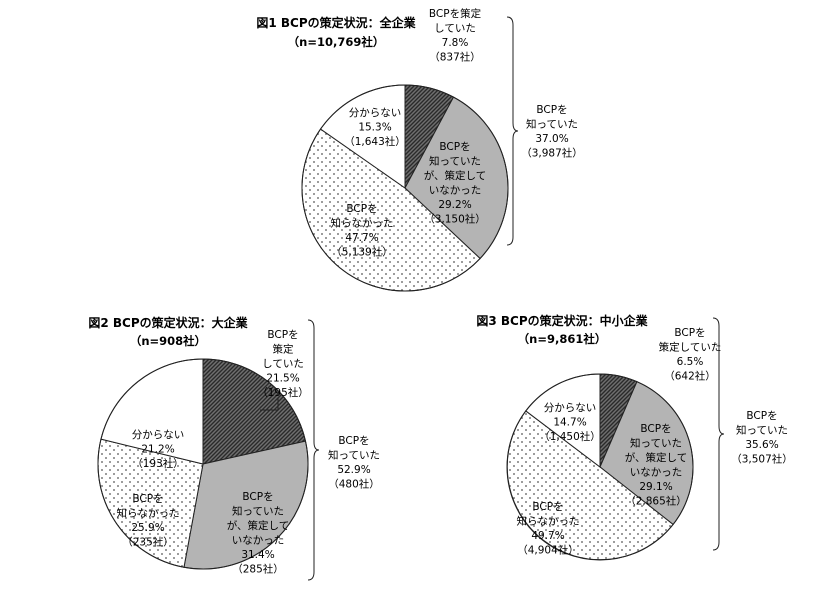  What do you see at coordinates (158, 449) in the screenshot?
I see `slice-label-unknown: 分からない 21.2%（193社）` at bounding box center [158, 449].